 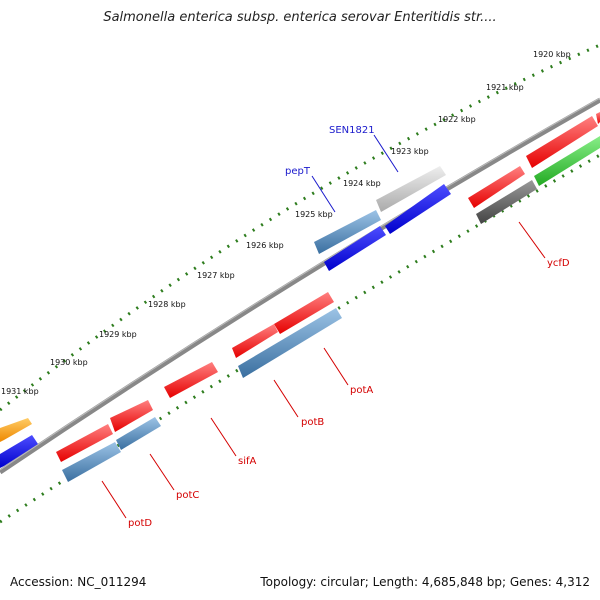 What do you see at coordinates (312, 422) in the screenshot?
I see `gene-label-potb: potB` at bounding box center [312, 422].